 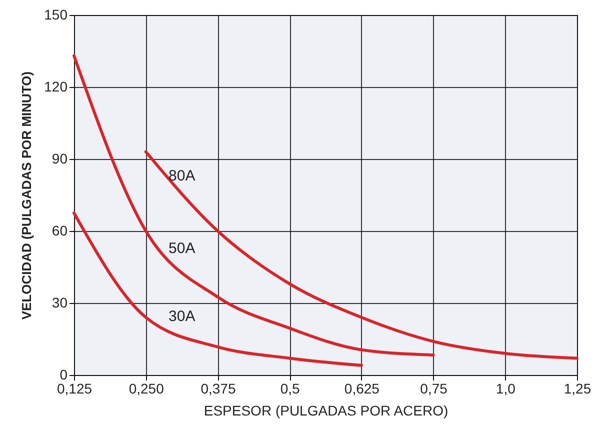 What do you see at coordinates (506, 388) in the screenshot?
I see `x-tick-label: 1,0` at bounding box center [506, 388].